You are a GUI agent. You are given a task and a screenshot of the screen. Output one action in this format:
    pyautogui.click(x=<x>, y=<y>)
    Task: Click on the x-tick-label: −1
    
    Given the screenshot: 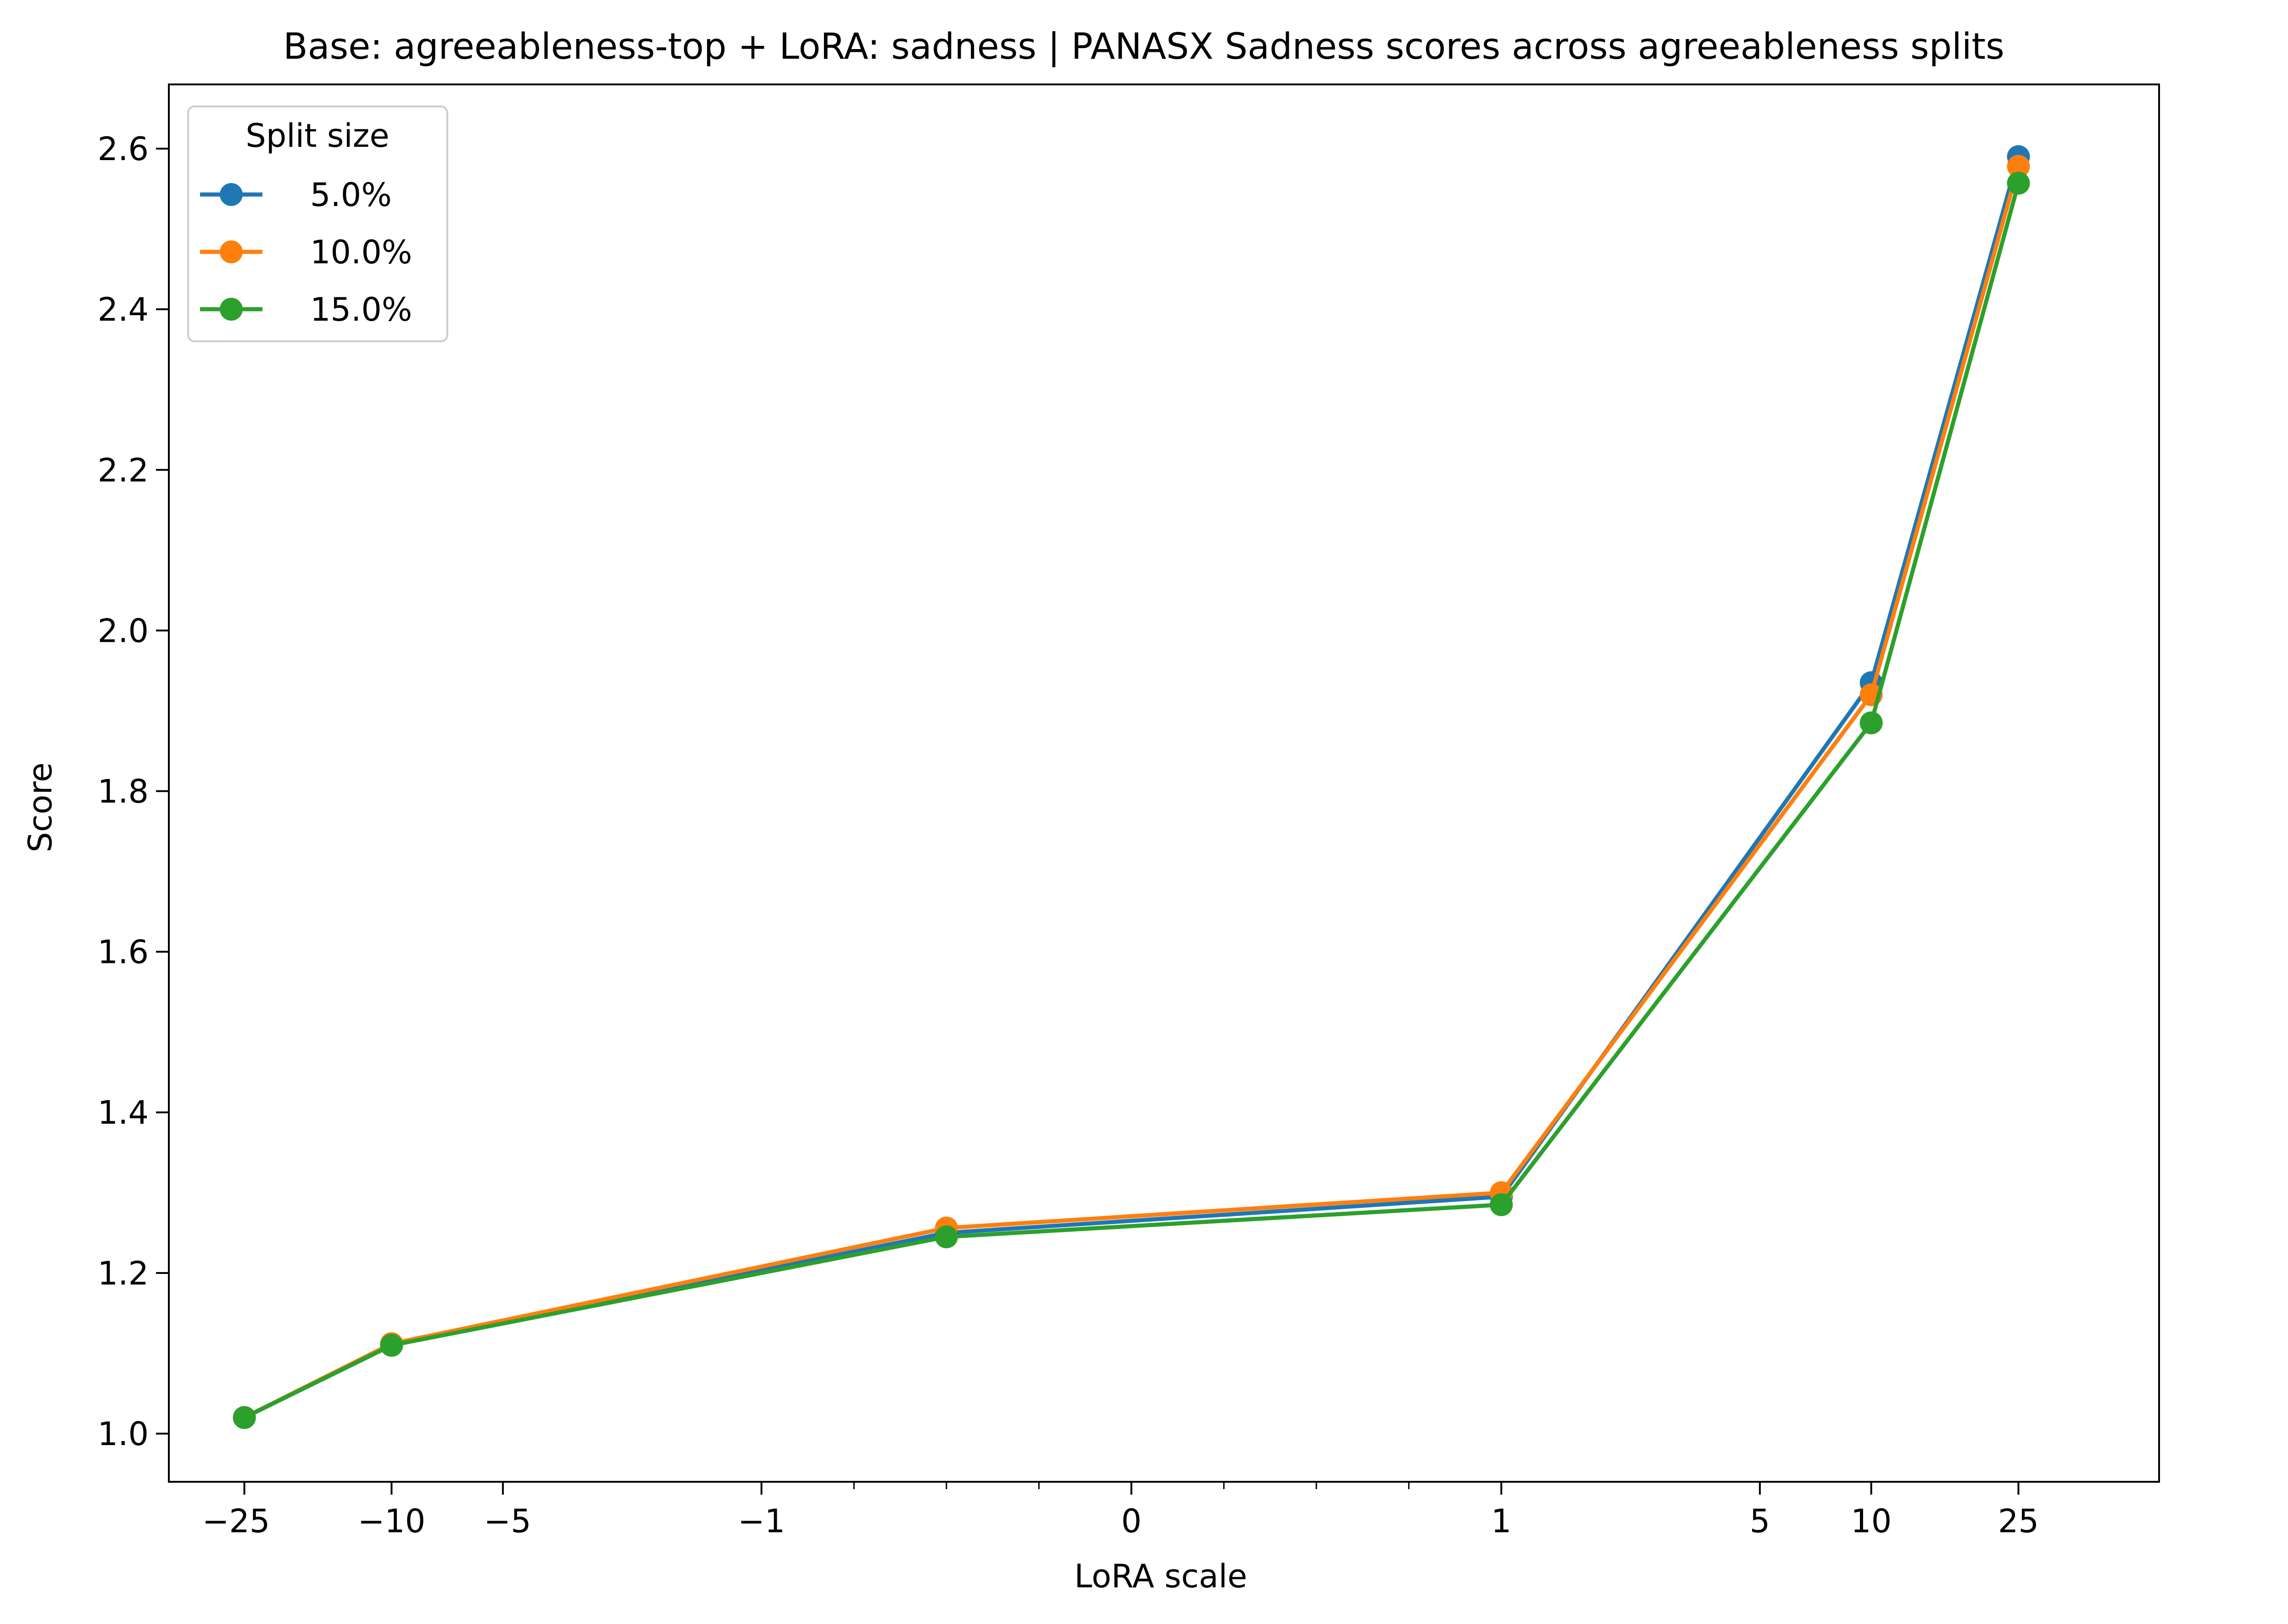 What is the action you would take?
    pyautogui.click(x=761, y=1521)
    